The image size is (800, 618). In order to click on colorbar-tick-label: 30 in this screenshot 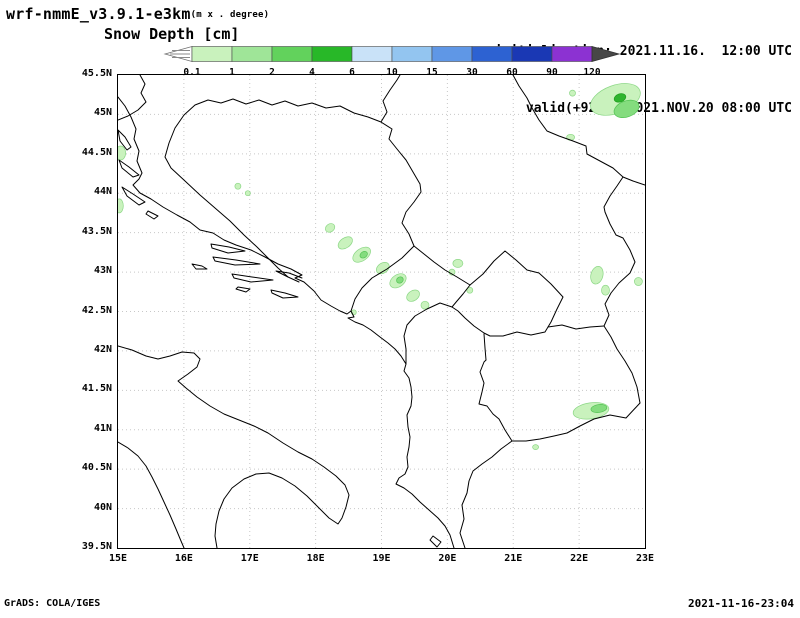, I will do `click(472, 72)`.